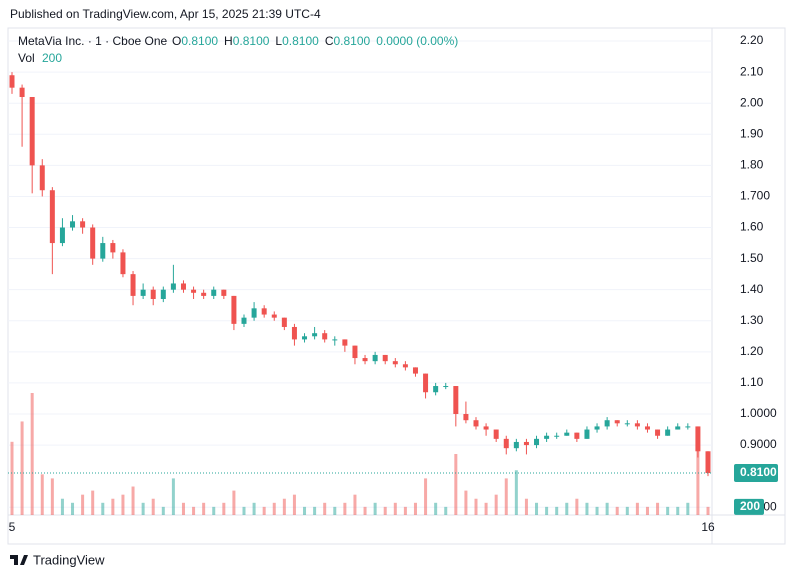 The image size is (798, 583). Describe the element at coordinates (752, 320) in the screenshot. I see `y-tick-label: 1.30` at that location.